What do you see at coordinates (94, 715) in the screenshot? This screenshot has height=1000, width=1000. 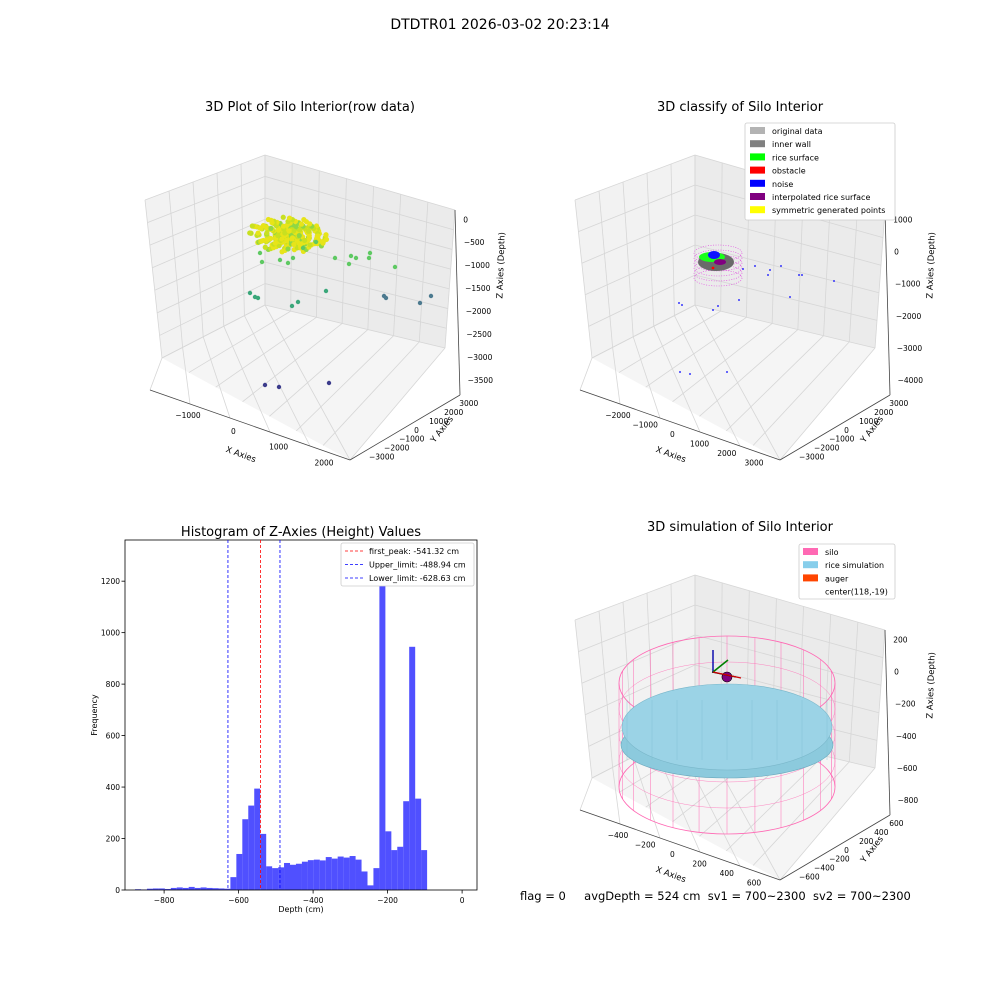 I see `y-axis-label: Frequency` at bounding box center [94, 715].